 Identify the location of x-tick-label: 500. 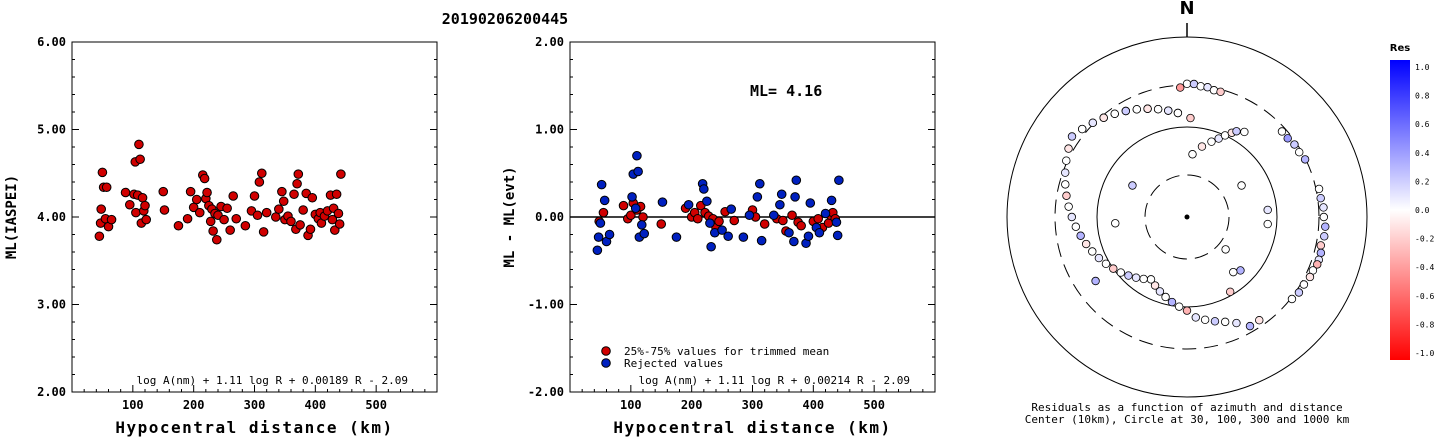
(874, 405).